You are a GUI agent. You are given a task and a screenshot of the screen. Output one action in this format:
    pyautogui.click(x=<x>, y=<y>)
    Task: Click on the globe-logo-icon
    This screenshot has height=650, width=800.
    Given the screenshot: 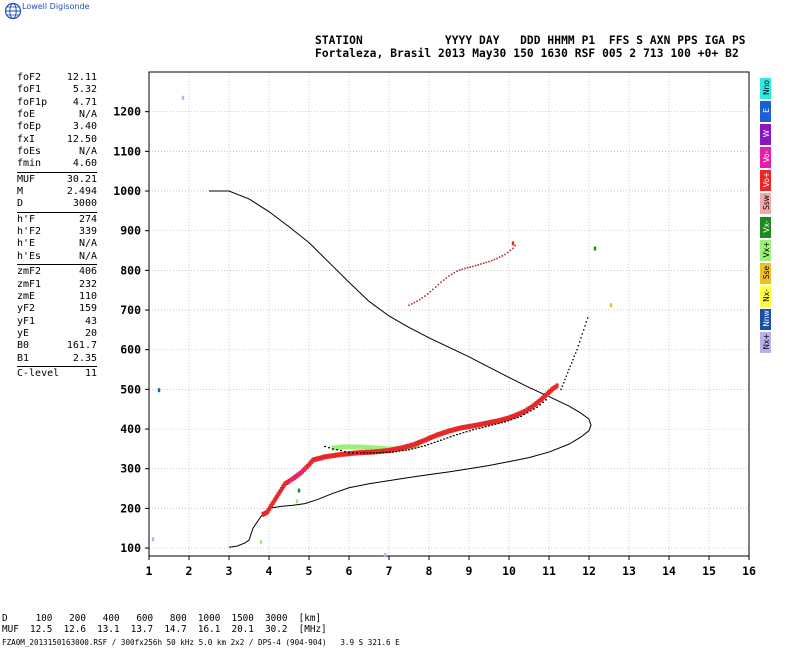 What is the action you would take?
    pyautogui.click(x=13, y=11)
    